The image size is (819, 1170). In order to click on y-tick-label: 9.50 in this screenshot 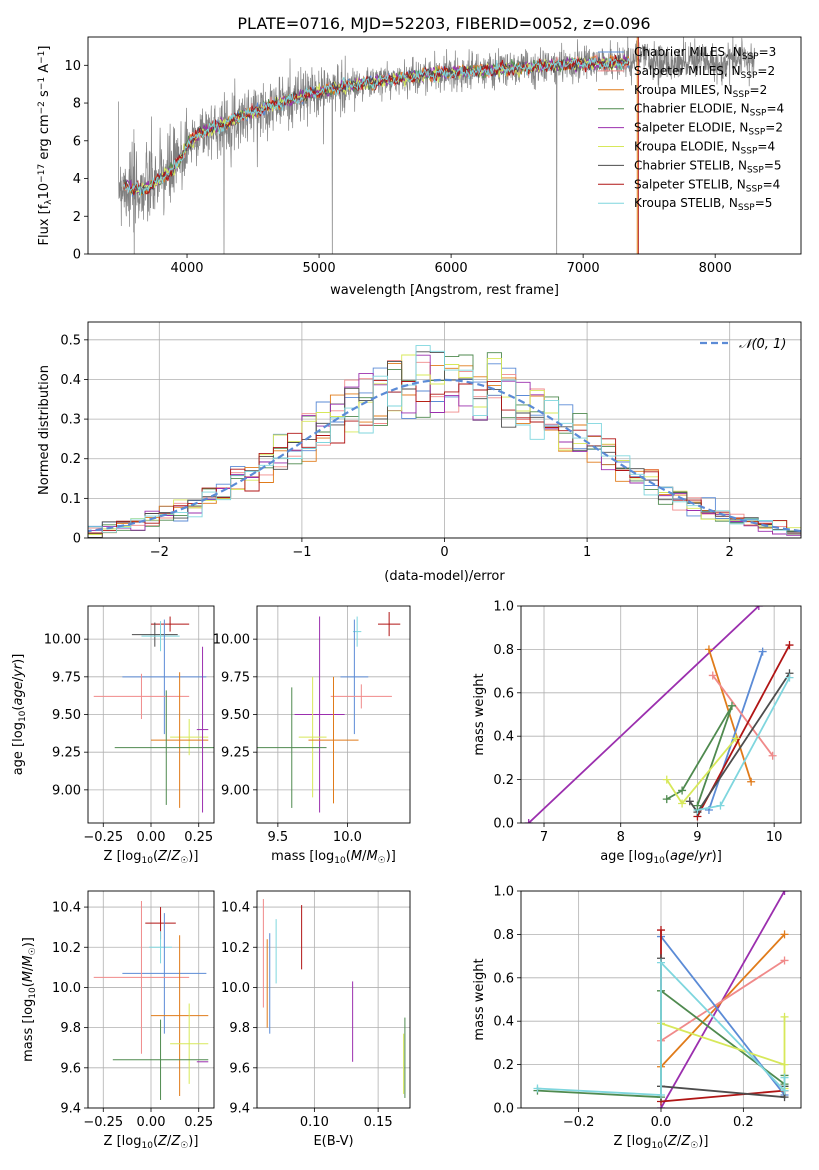, I will do `click(66, 715)`.